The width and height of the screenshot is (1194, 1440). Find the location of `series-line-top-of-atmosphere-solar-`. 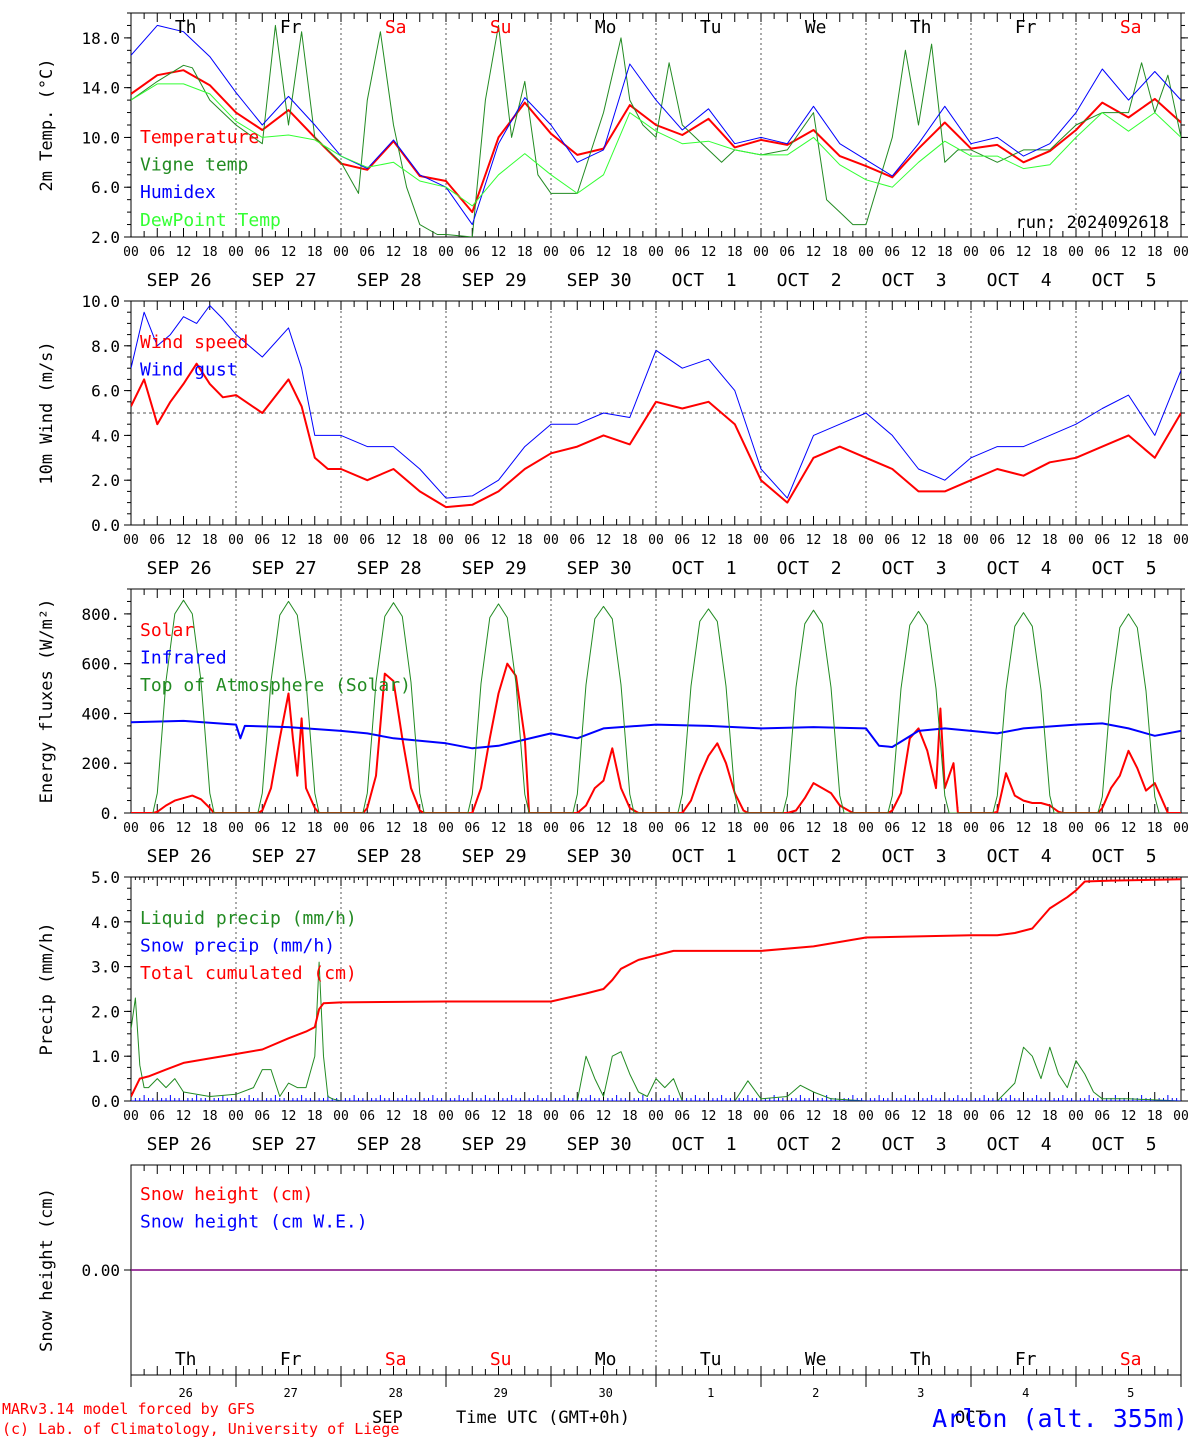

series-line-top-of-atmosphere-solar- is located at coordinates (656, 706).